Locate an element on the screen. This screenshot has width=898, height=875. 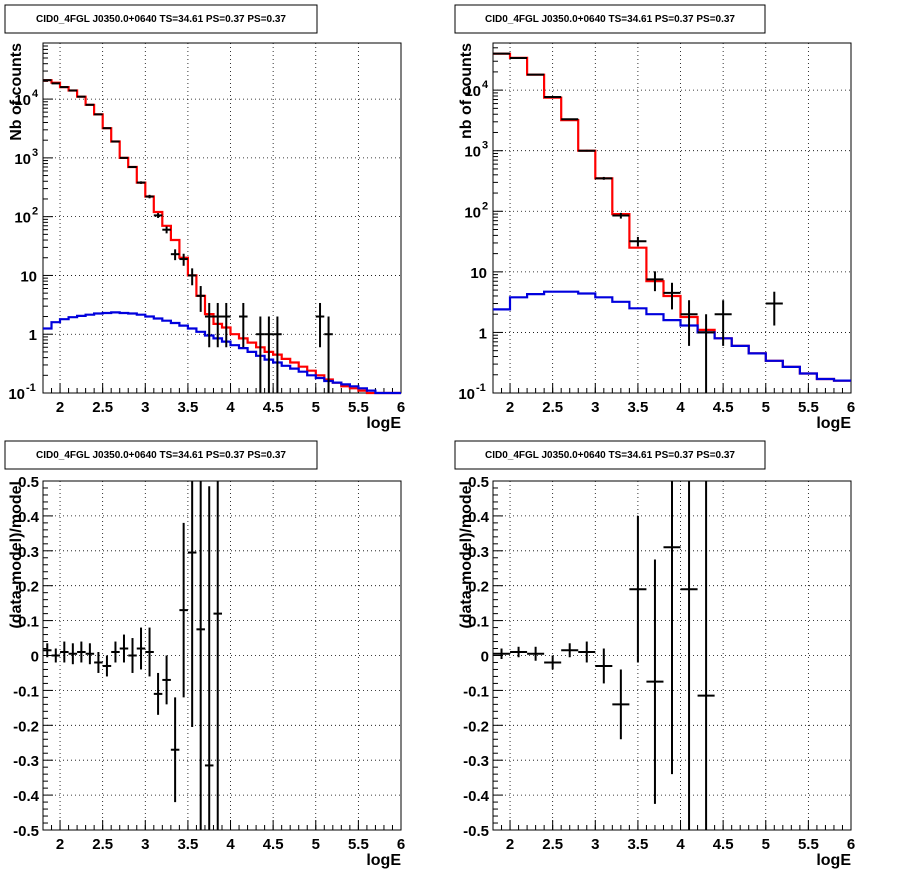
y-tick-exponent: -1 is located at coordinates (31, 388).